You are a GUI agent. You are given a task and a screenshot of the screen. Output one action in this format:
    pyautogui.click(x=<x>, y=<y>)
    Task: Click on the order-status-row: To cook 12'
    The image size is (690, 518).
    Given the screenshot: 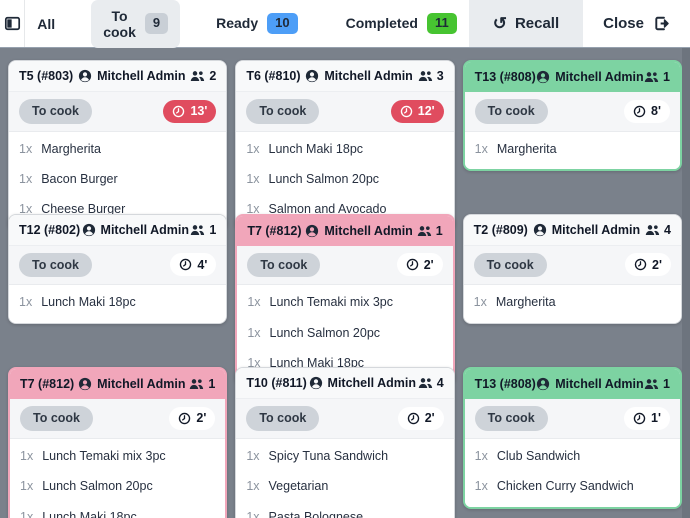 What is the action you would take?
    pyautogui.click(x=345, y=112)
    